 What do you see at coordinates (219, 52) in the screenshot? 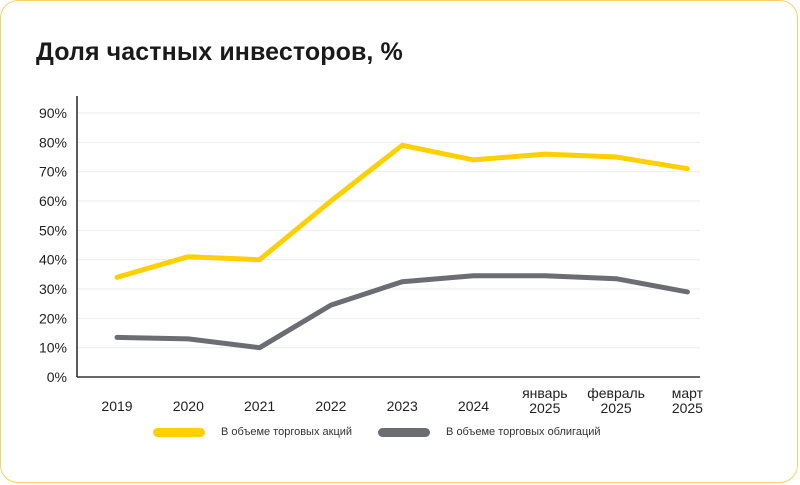
I see `chart-title: Доля частных инвесторов, %` at bounding box center [219, 52].